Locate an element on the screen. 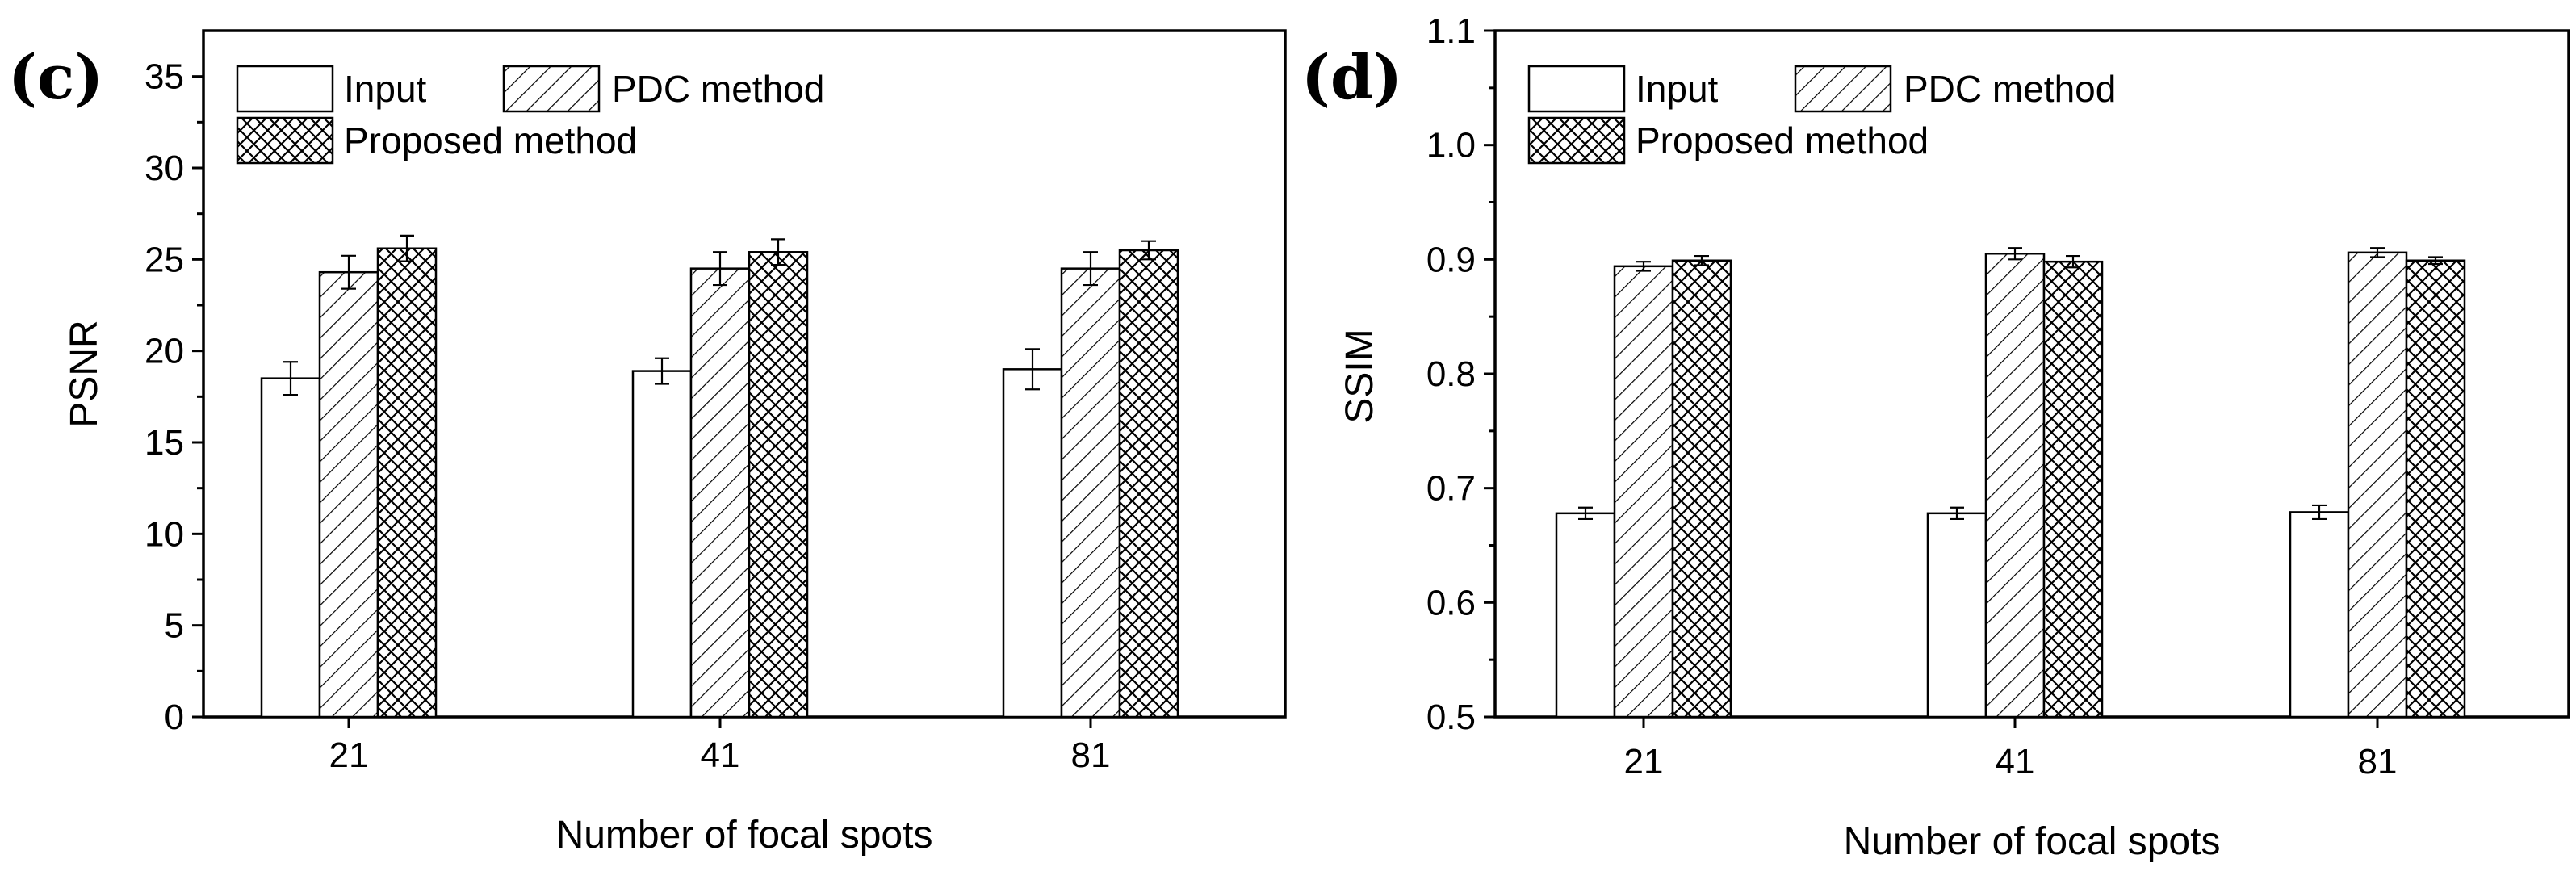  y-tick-label: 0.6 is located at coordinates (1451, 602).